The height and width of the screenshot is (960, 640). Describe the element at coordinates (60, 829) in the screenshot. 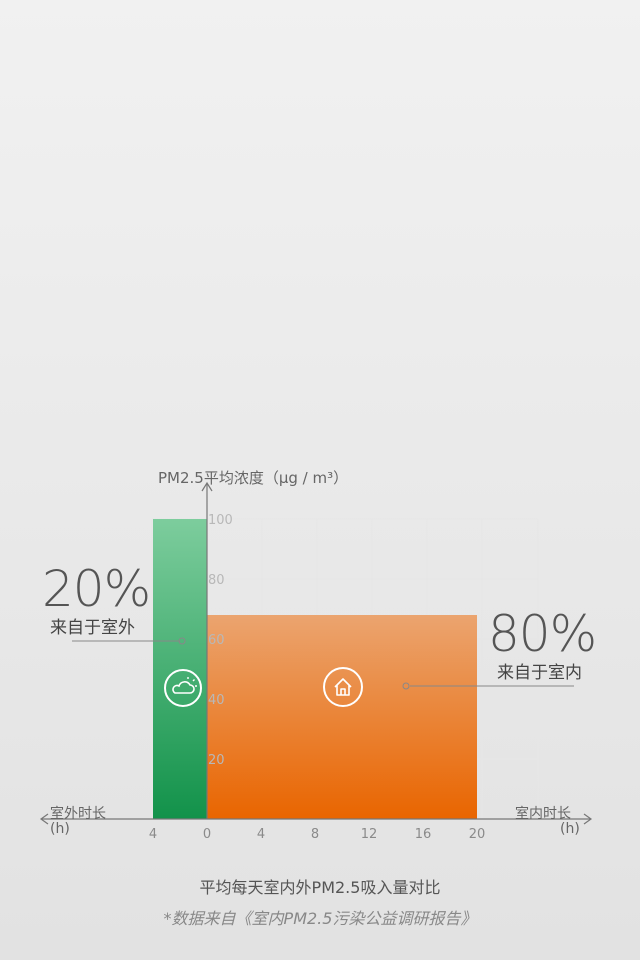

I see `outdoor-duration-unit: (h)` at that location.